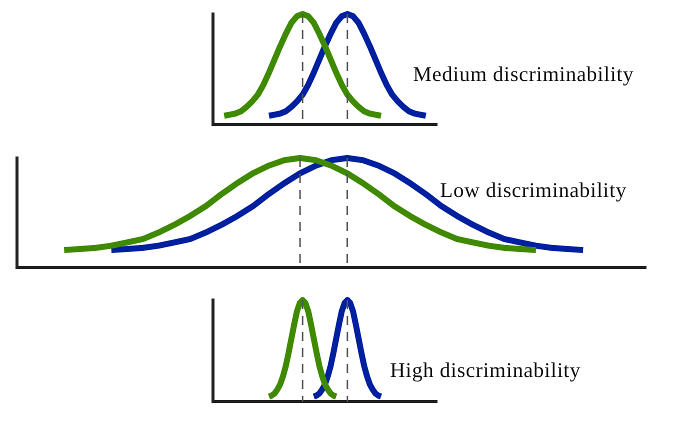  I want to click on text: Low discriminability, so click(533, 190).